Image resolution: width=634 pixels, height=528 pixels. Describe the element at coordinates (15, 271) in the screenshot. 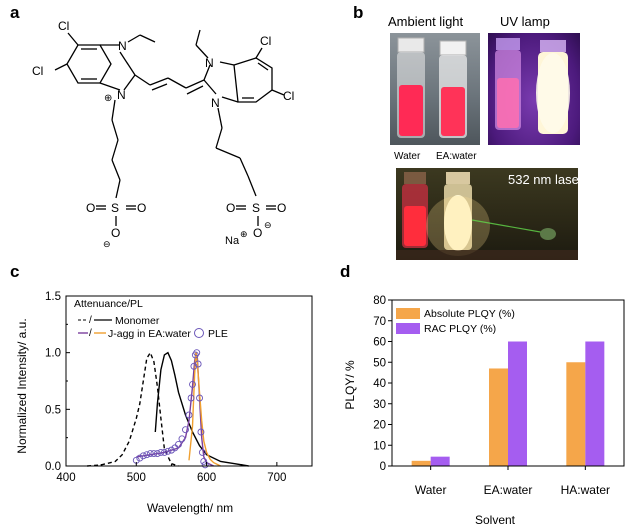

I see `panel-letter-c: c` at that location.